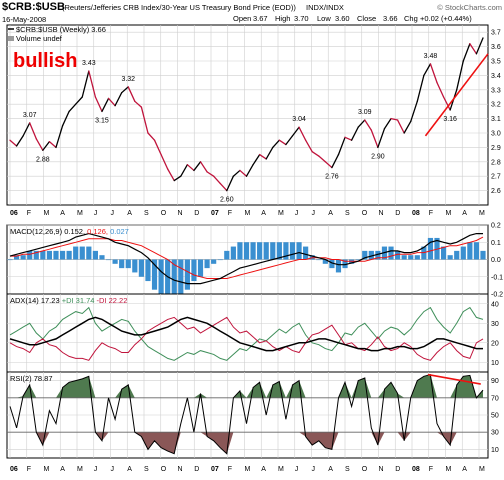 This screenshot has width=504, height=480. Describe the element at coordinates (416, 213) in the screenshot. I see `xtick-label: 08` at that location.